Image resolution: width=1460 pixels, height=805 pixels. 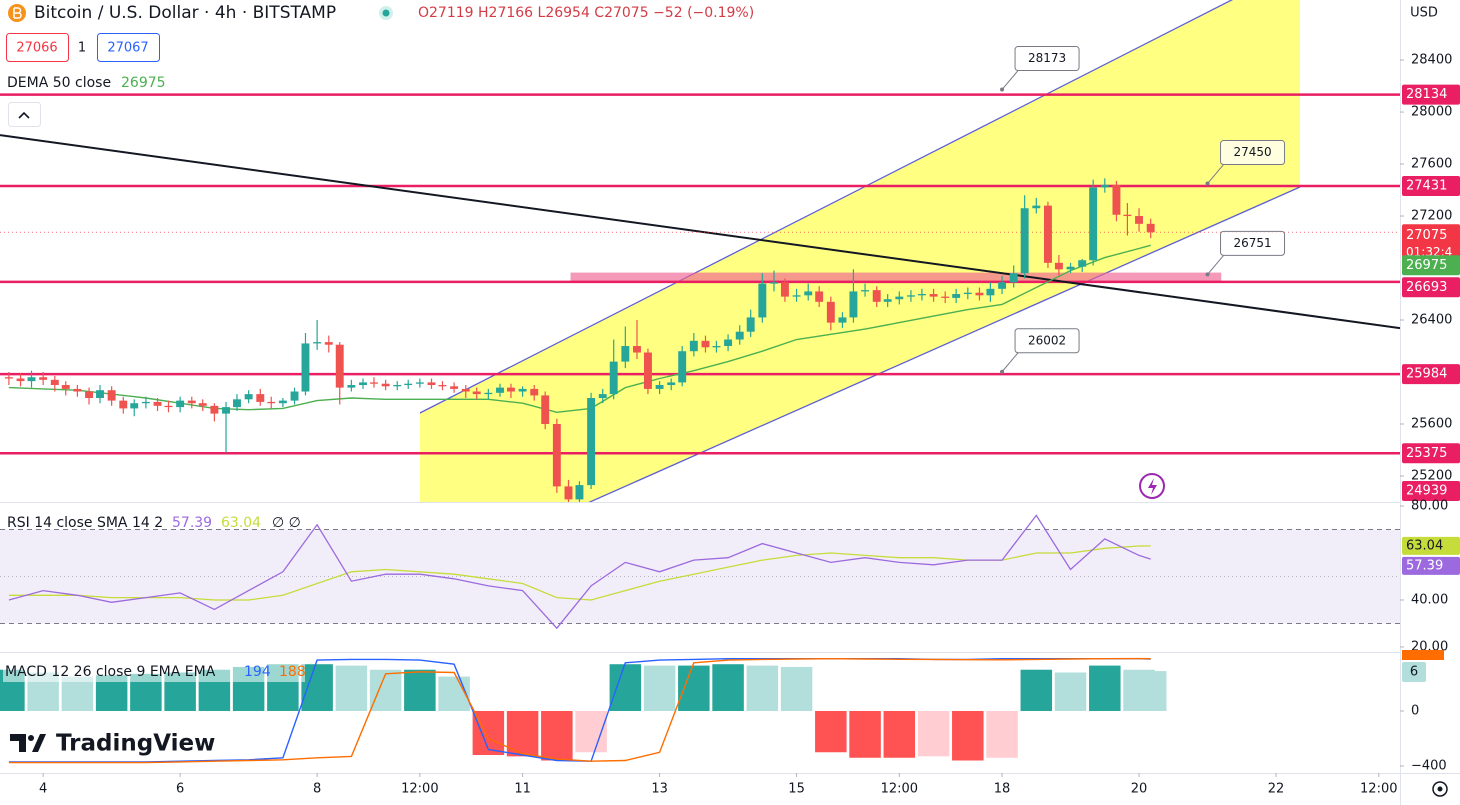 I want to click on status-dot, so click(x=386, y=13).